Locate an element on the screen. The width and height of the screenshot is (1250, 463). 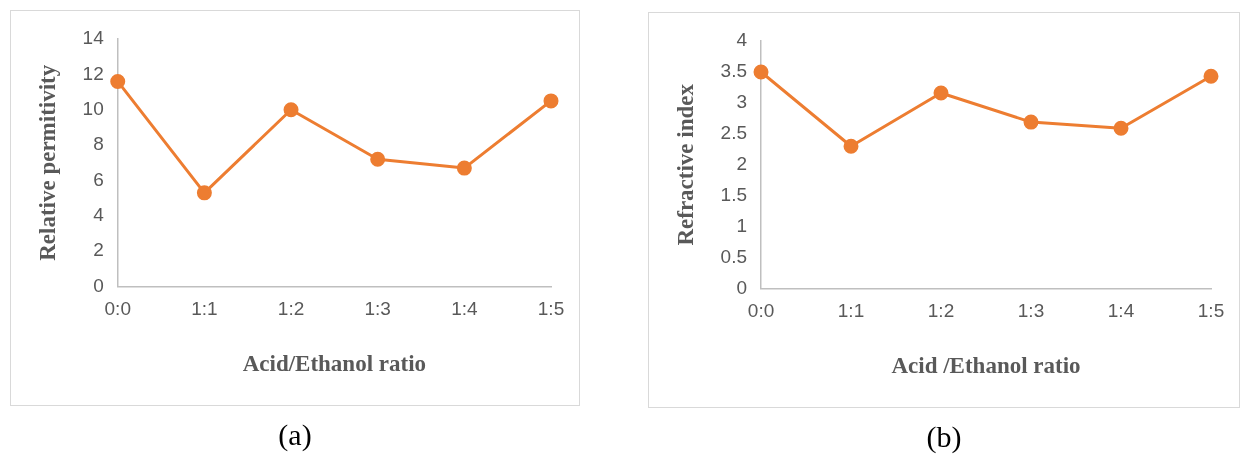
y-tick-label: 3.5 is located at coordinates (734, 71).